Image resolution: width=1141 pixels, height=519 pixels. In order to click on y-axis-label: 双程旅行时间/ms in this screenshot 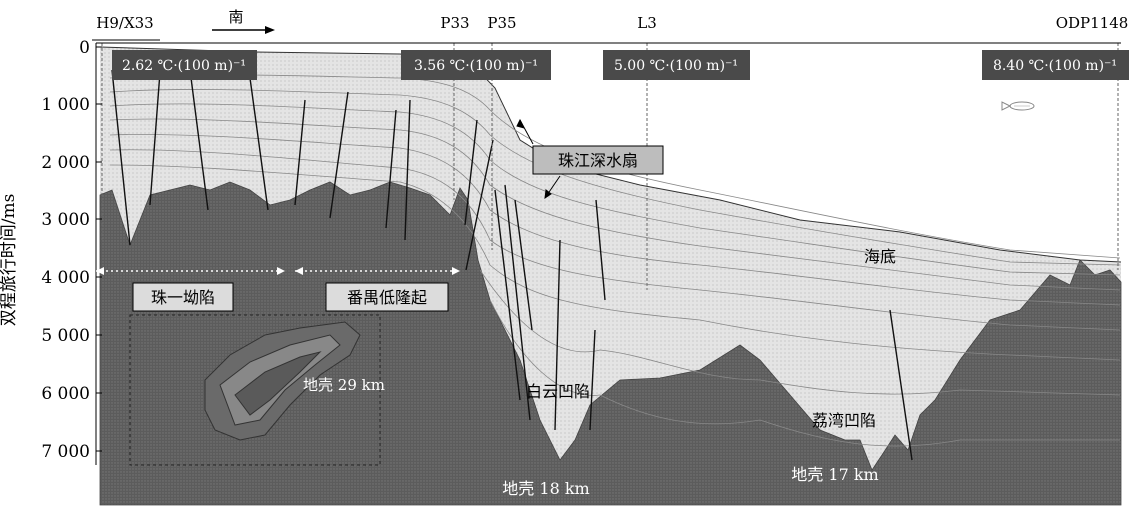, I will do `click(9, 260)`.